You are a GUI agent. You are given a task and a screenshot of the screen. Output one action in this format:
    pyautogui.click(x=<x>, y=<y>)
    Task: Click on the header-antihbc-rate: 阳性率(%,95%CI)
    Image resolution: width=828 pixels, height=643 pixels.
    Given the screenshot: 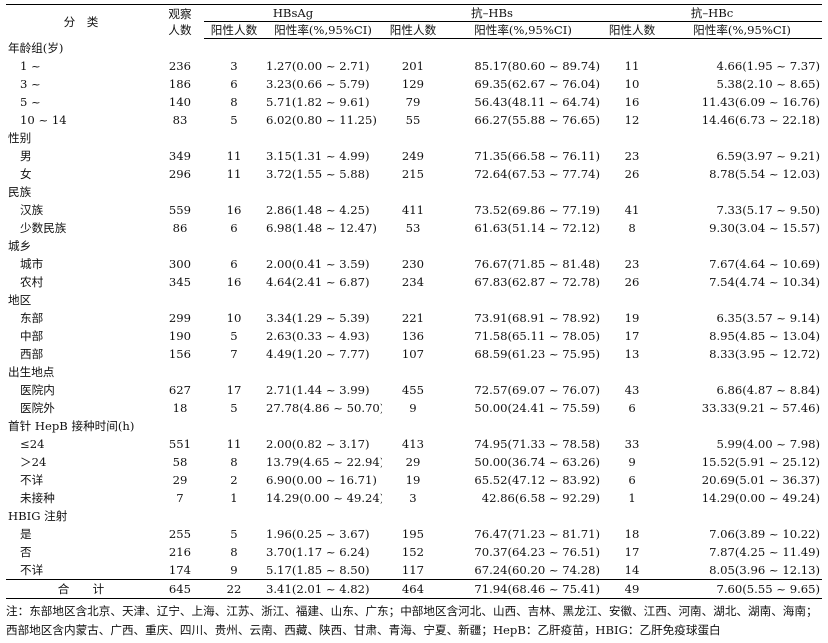 What is the action you would take?
    pyautogui.click(x=742, y=30)
    